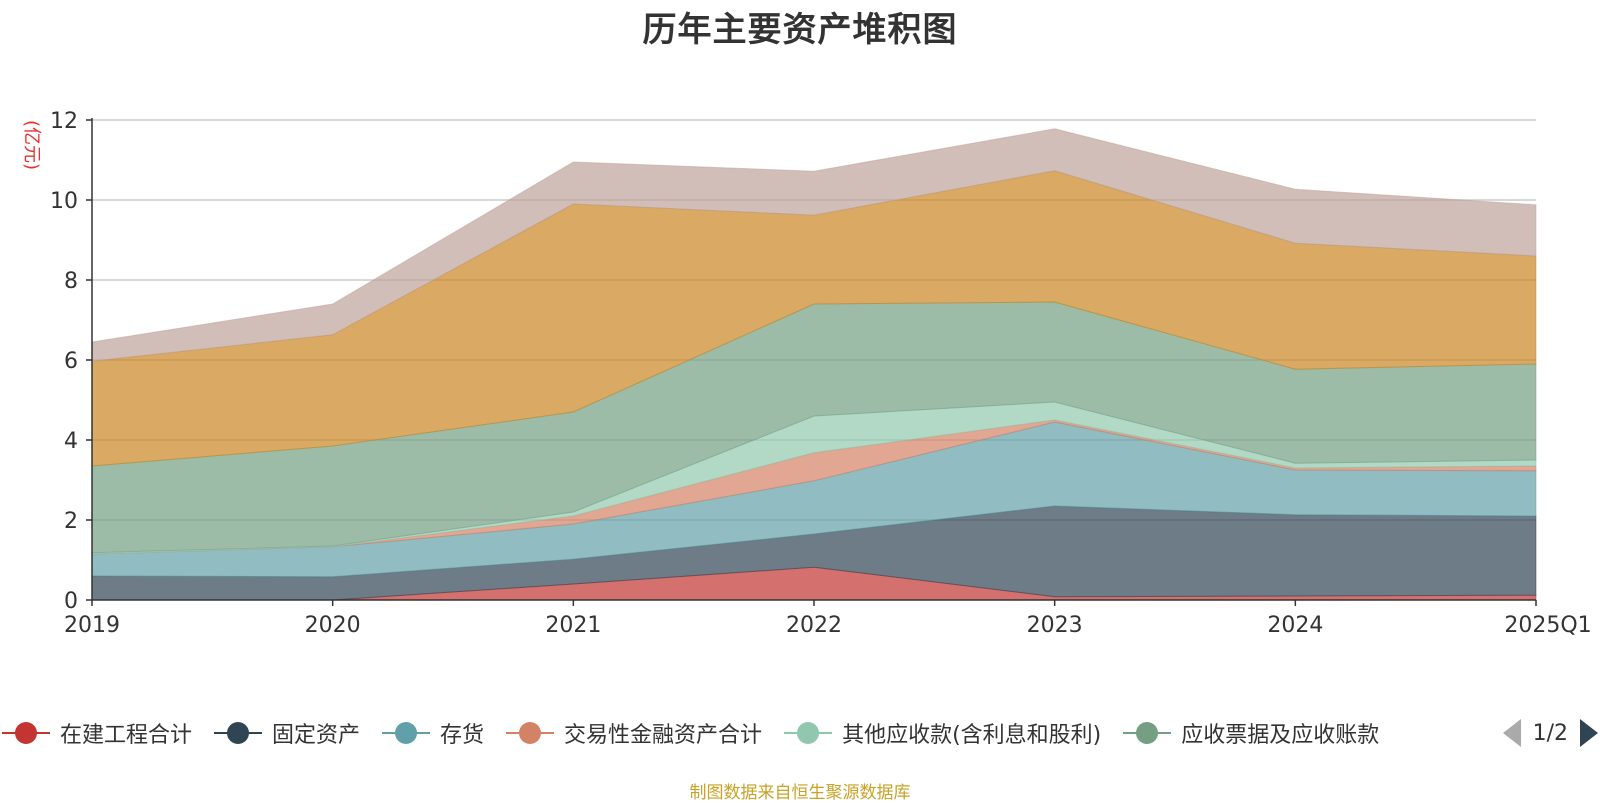 The height and width of the screenshot is (803, 1600). What do you see at coordinates (433, 733) in the screenshot?
I see `legend-item-2: 存货` at bounding box center [433, 733].